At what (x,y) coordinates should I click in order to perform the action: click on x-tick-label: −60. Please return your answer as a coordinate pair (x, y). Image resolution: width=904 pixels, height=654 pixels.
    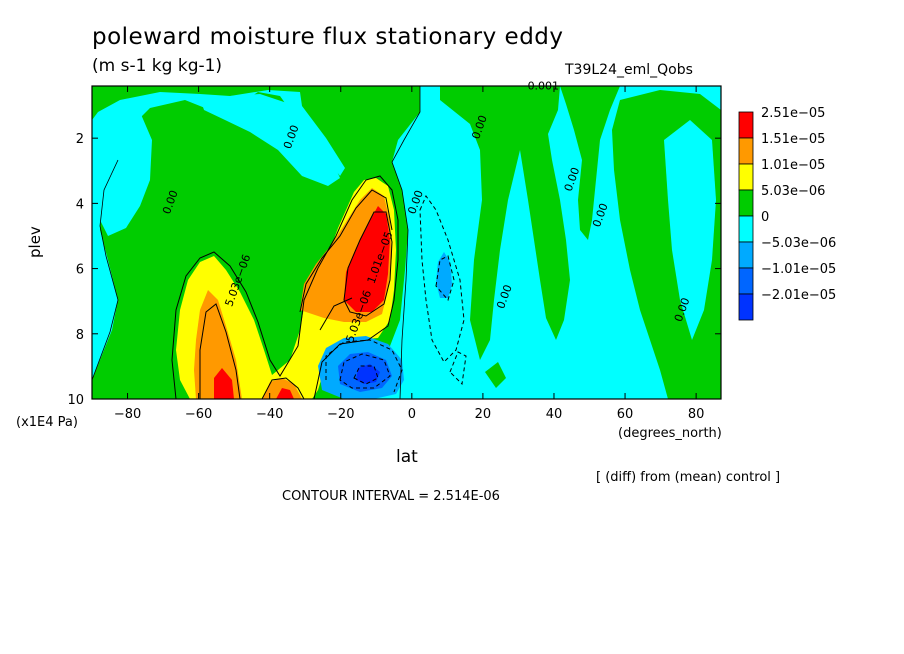
    Looking at the image, I should click on (198, 414).